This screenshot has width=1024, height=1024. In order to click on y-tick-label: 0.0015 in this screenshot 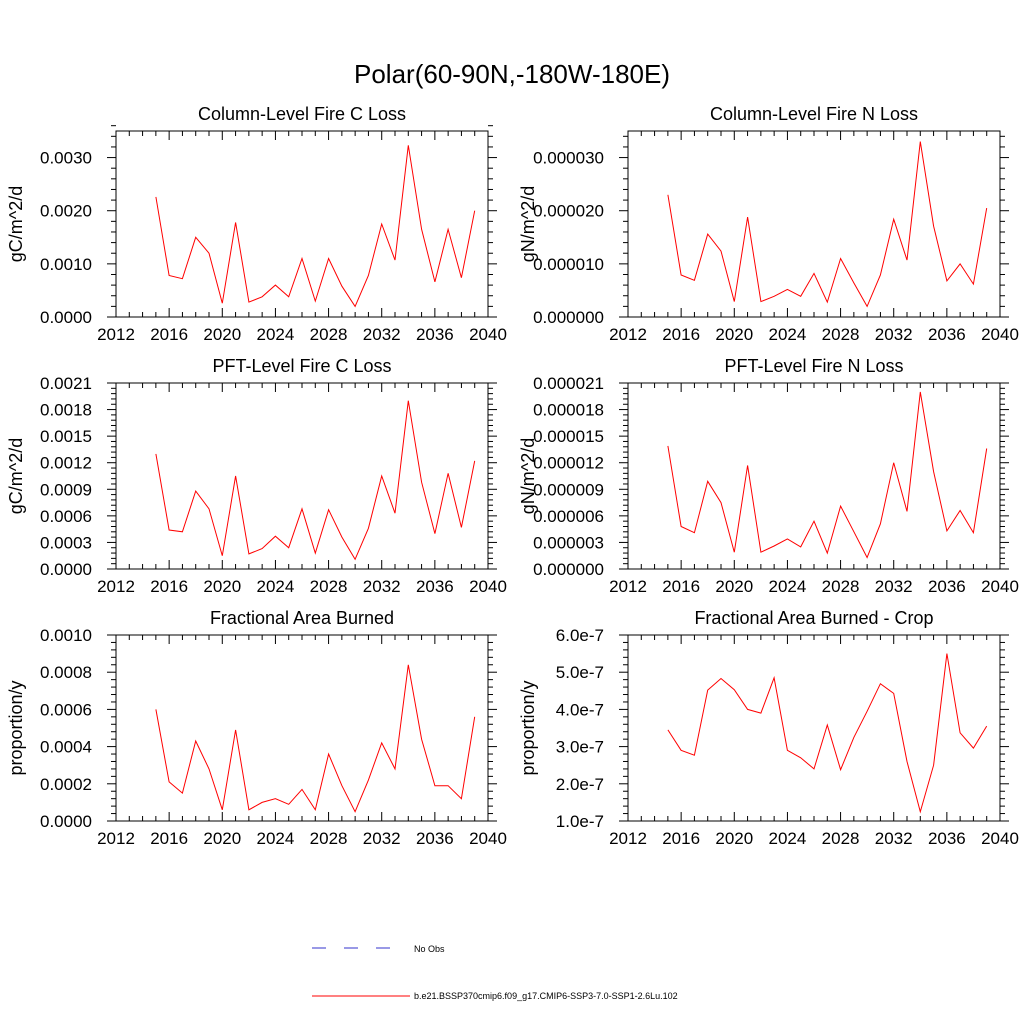, I will do `click(66, 436)`.